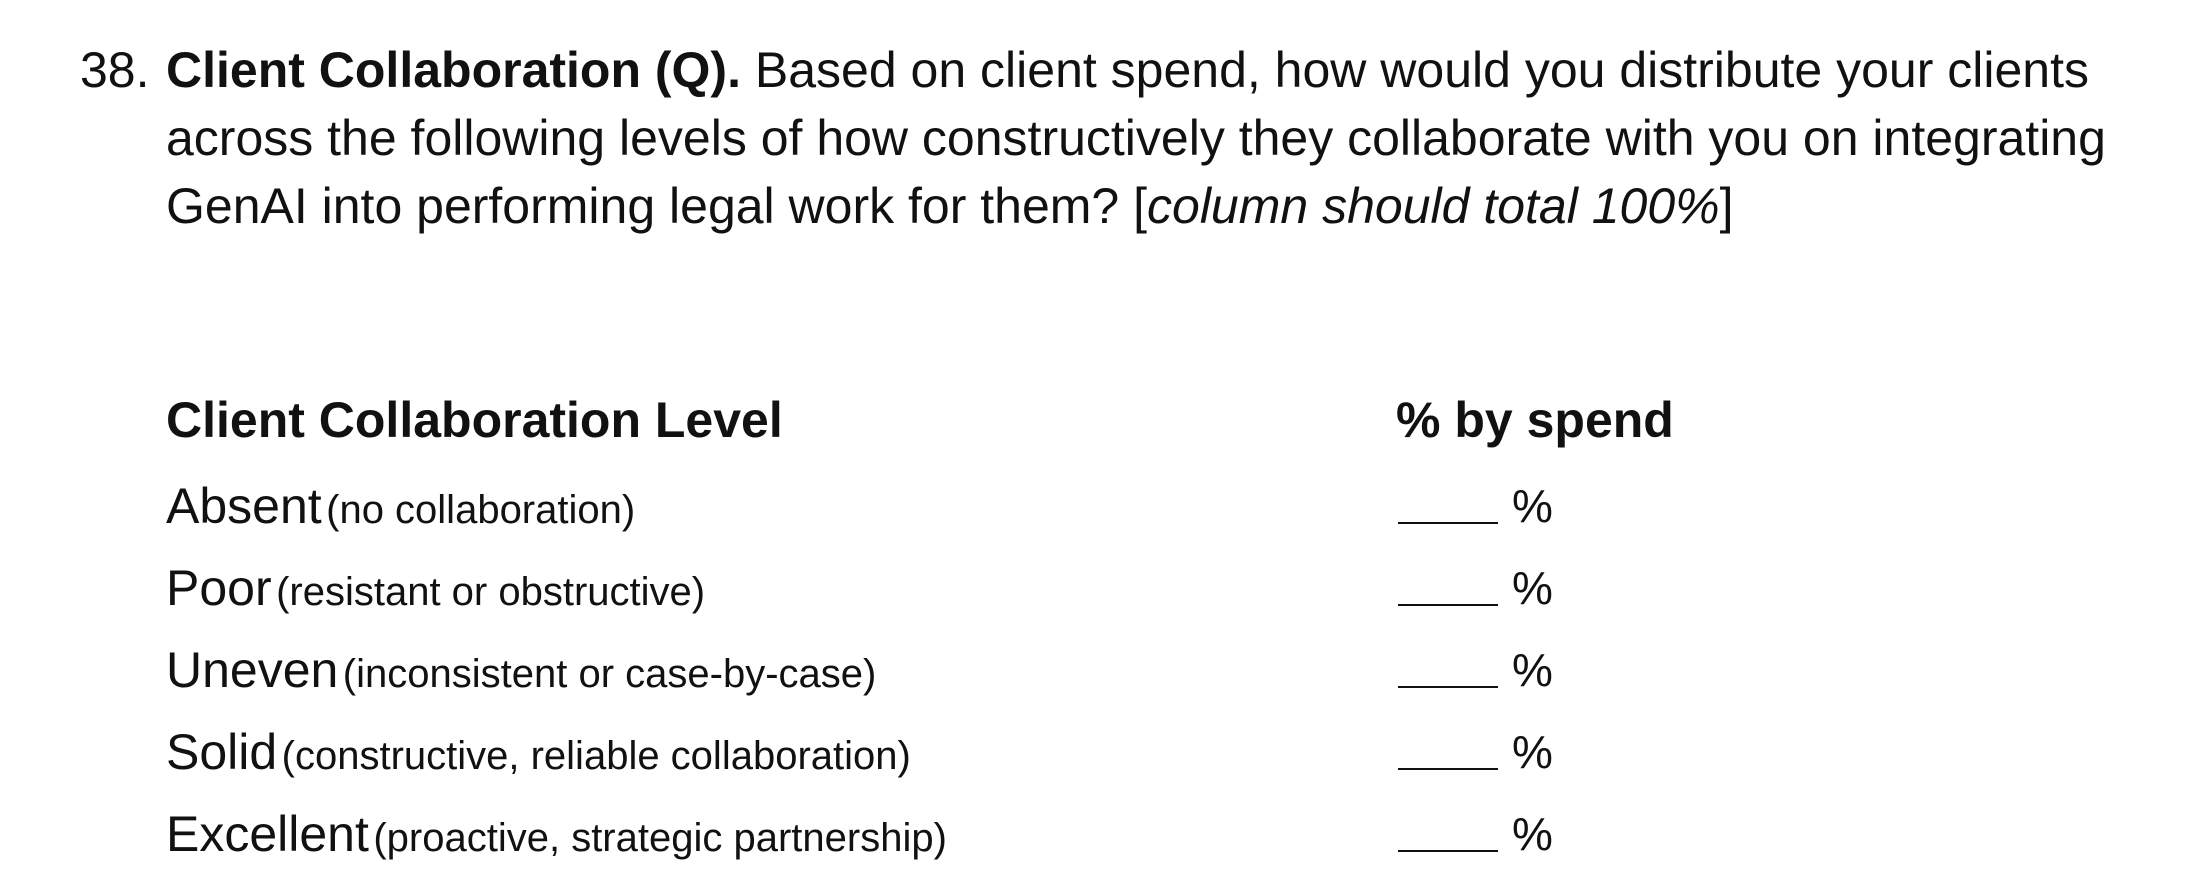  Describe the element at coordinates (453, 70) in the screenshot. I see `question-title: Client Collaboration (Q).` at that location.